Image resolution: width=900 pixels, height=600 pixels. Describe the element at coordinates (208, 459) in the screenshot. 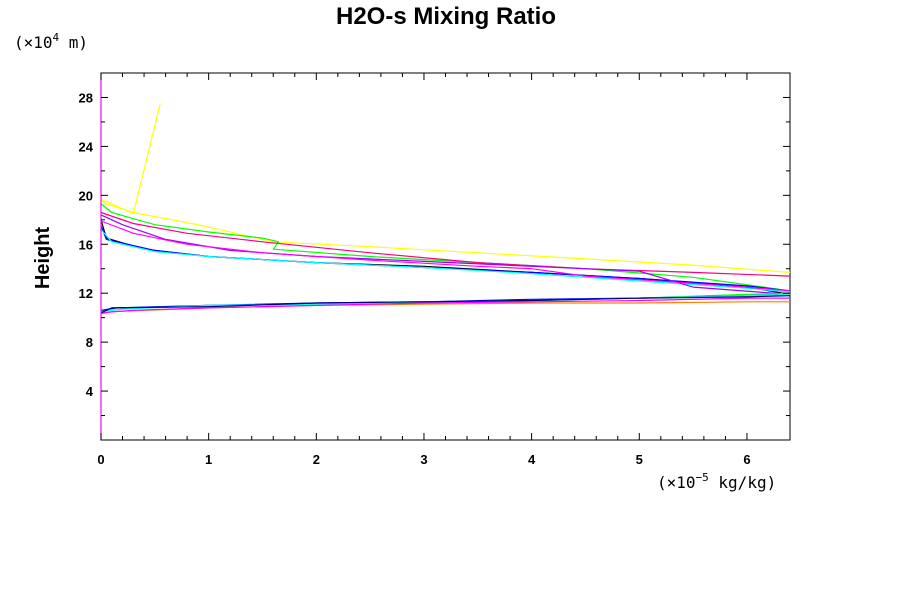

I see `x-tick-label: 1` at that location.